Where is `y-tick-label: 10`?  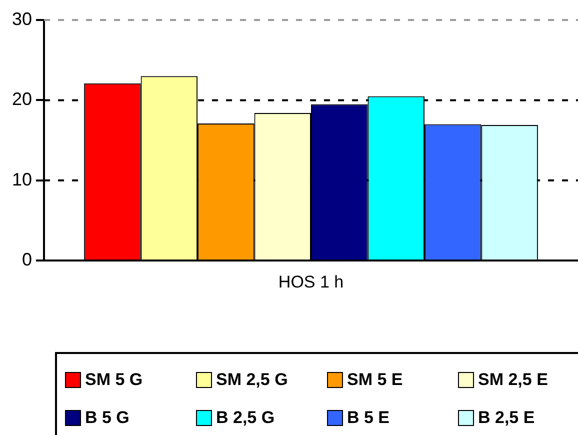
y-tick-label: 10 is located at coordinates (22, 179).